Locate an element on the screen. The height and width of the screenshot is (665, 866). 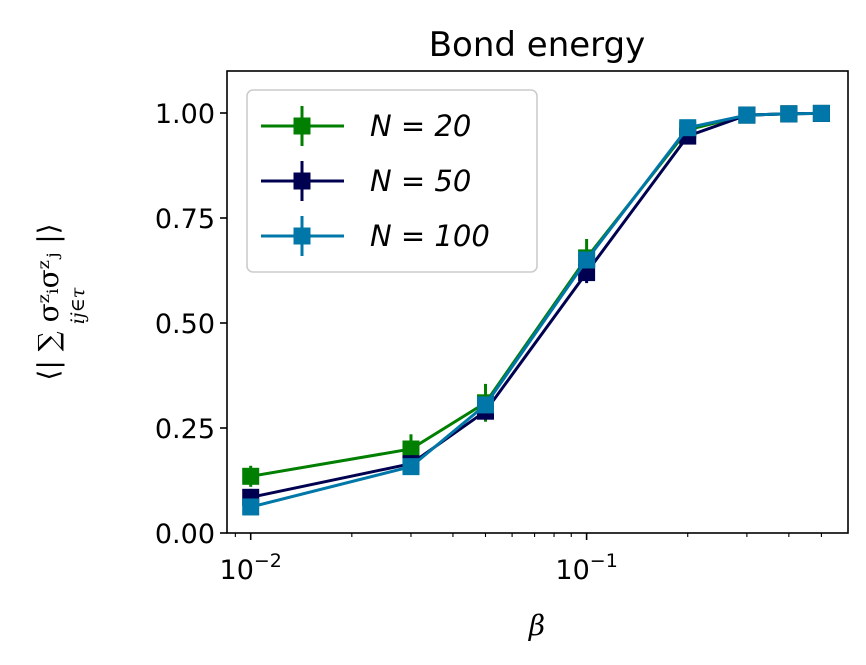
chart-title: Bond energy is located at coordinates (537, 45).